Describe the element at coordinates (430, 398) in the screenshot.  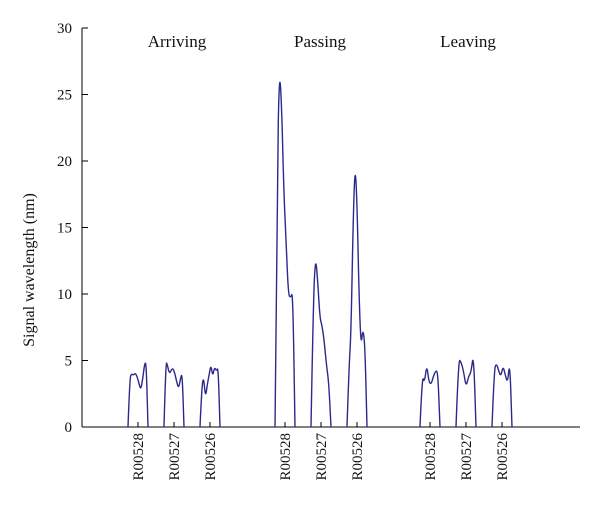
I see `series-line-leaving-r00528` at that location.